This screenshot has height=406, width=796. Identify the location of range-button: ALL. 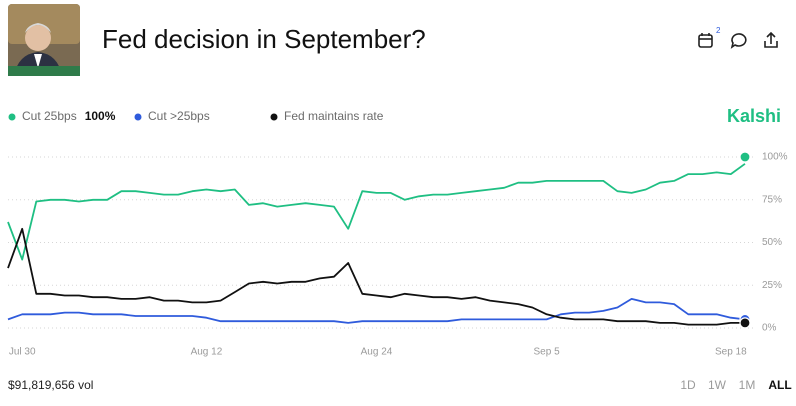
(779, 385).